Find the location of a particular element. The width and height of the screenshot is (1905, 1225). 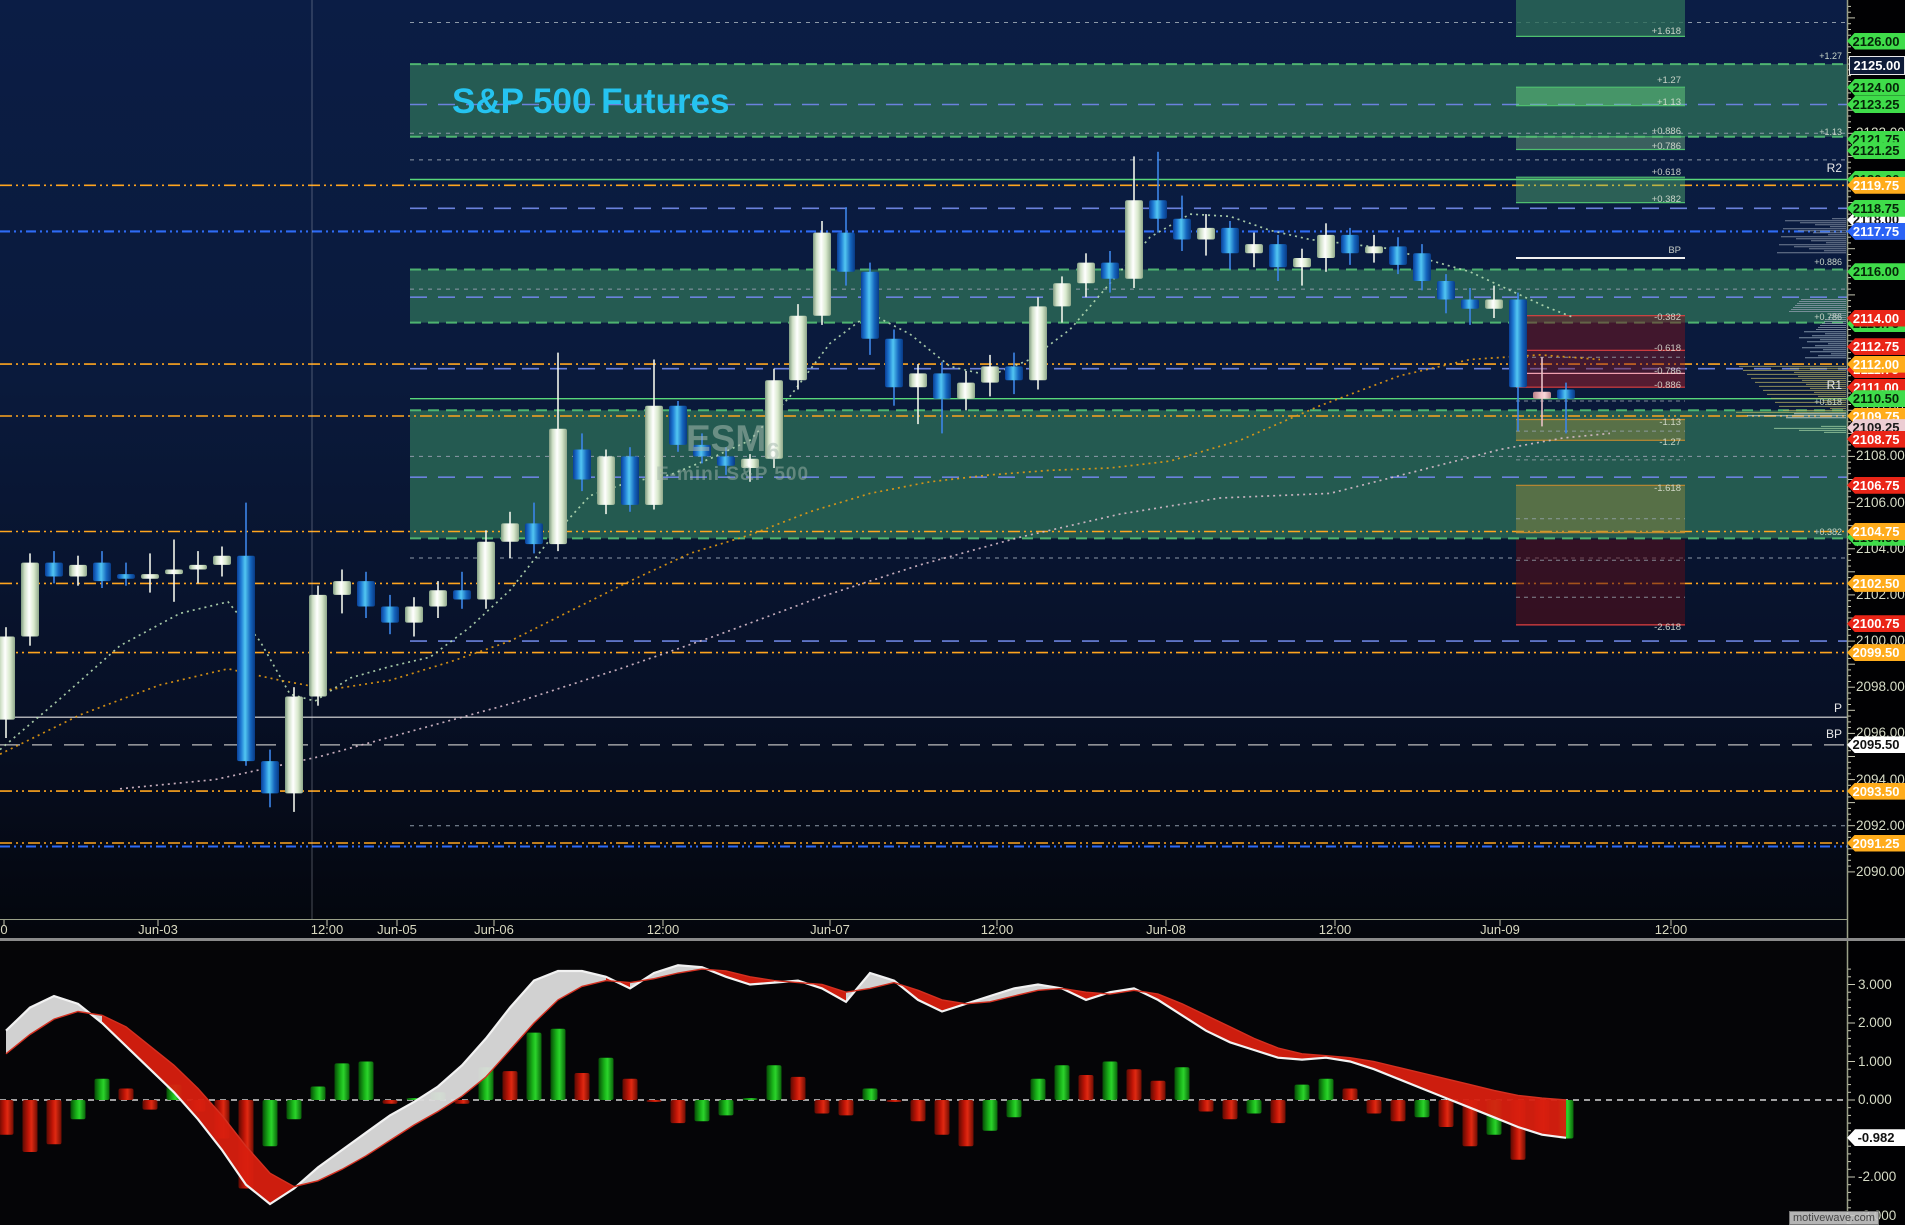

symbol-watermark: ESM6 is located at coordinates (733, 442).